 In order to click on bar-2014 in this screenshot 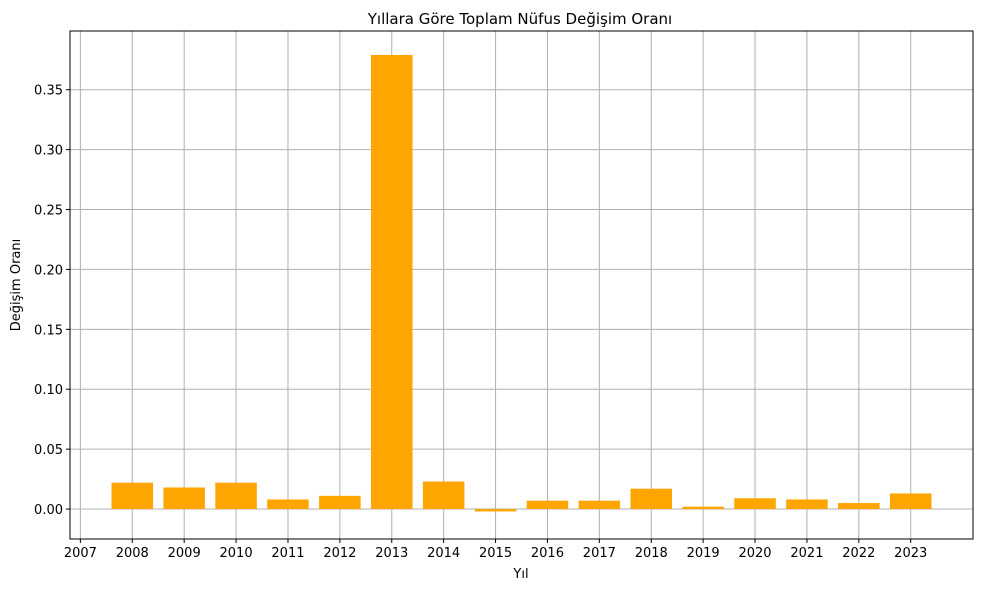, I will do `click(443, 495)`.